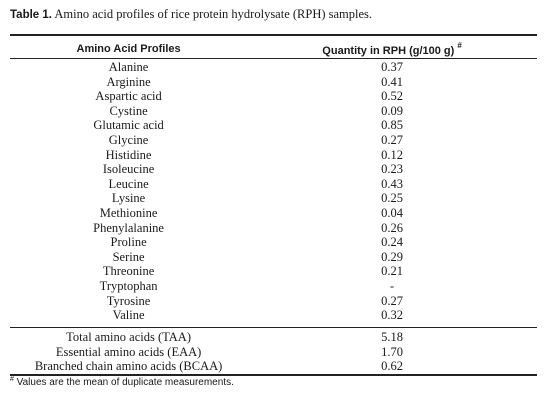 The width and height of the screenshot is (547, 405). What do you see at coordinates (273, 257) in the screenshot?
I see `table-row: Serine 0.29` at bounding box center [273, 257].